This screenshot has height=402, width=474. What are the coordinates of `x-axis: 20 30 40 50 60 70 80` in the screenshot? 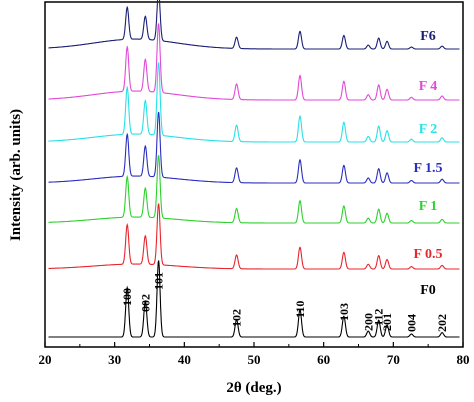 It's located at (254, 354).